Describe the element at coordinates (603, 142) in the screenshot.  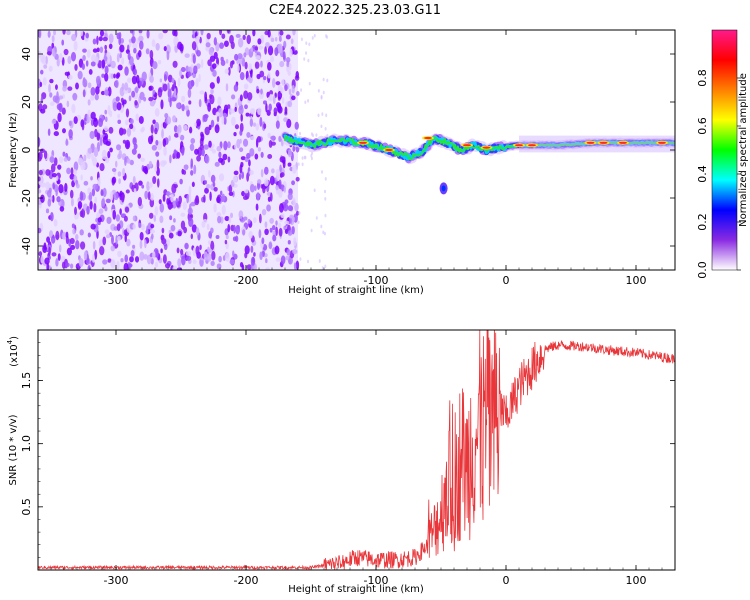
I see `ridge-peak` at that location.